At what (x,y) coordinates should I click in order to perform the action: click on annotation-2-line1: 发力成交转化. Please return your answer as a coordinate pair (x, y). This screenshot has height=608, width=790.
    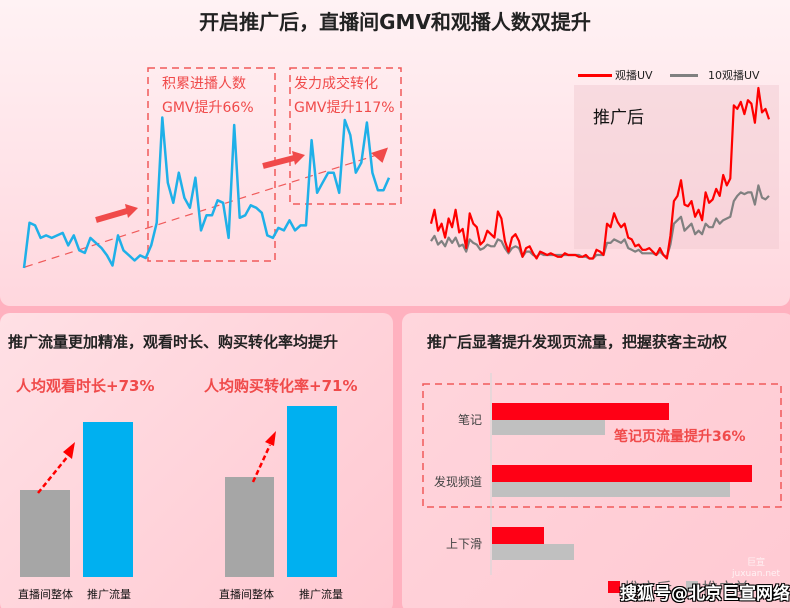
    Looking at the image, I should click on (336, 84).